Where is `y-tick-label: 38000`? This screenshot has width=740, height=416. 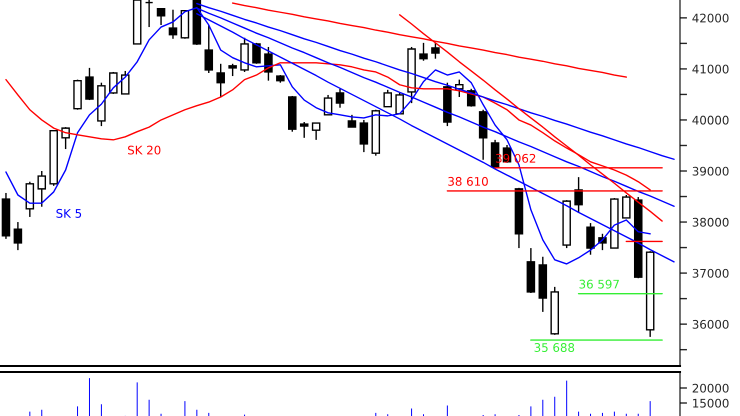
y-tick-label: 38000 is located at coordinates (710, 222).